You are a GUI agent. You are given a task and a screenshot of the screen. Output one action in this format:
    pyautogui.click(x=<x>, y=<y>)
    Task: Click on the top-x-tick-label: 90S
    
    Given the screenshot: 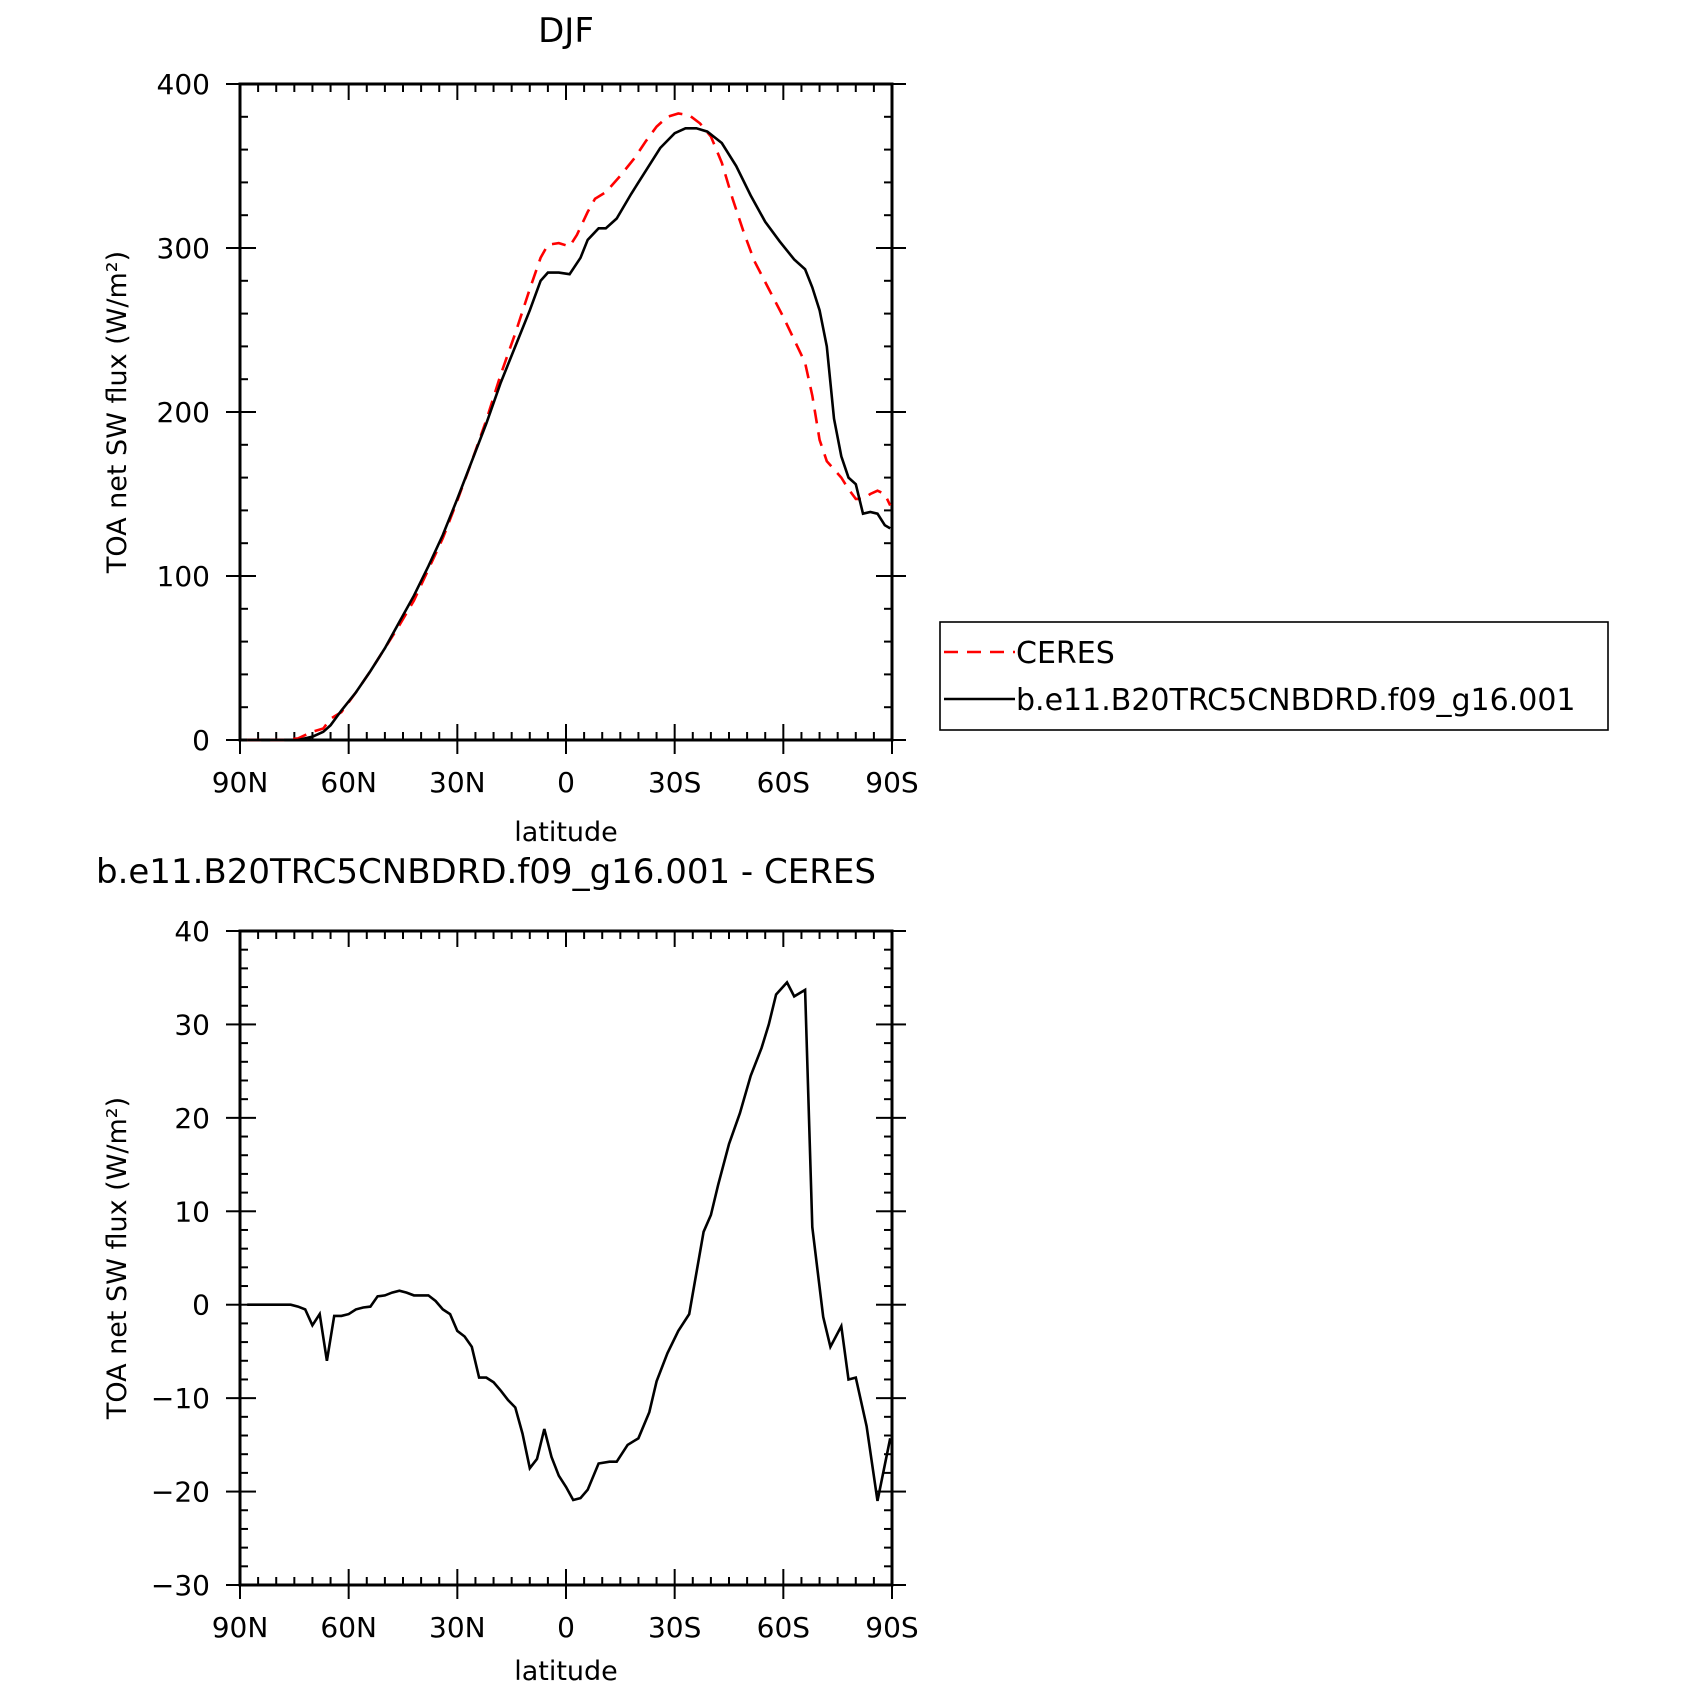 What is the action you would take?
    pyautogui.click(x=891, y=782)
    